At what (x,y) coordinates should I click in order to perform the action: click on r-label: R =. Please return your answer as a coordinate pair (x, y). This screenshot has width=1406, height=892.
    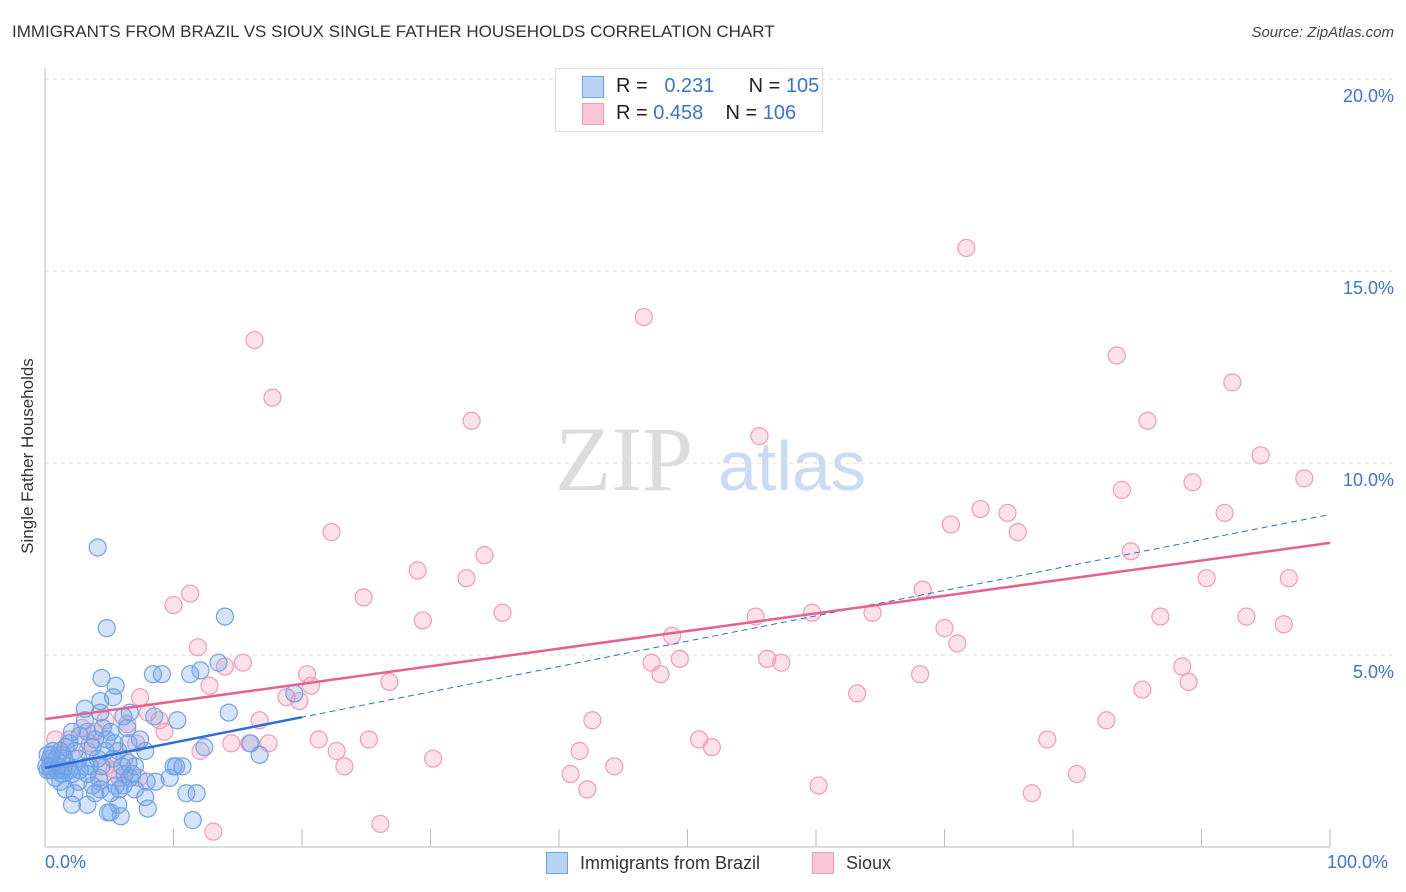
    Looking at the image, I should click on (632, 86).